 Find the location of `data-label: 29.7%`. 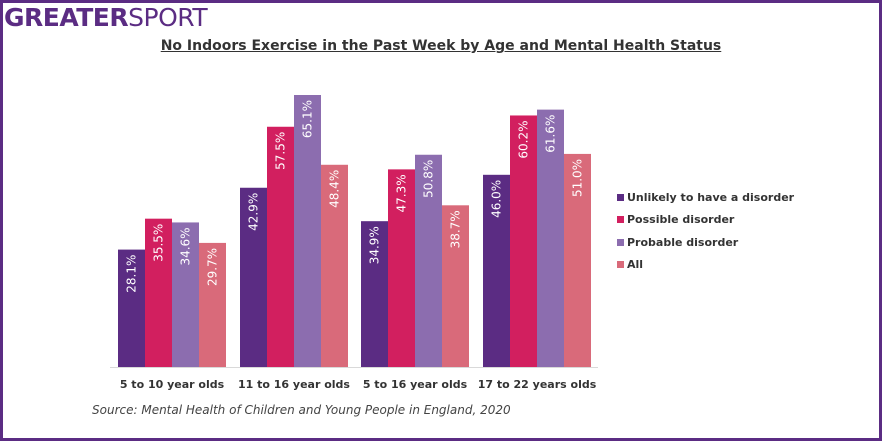

data-label: 29.7% is located at coordinates (213, 267).